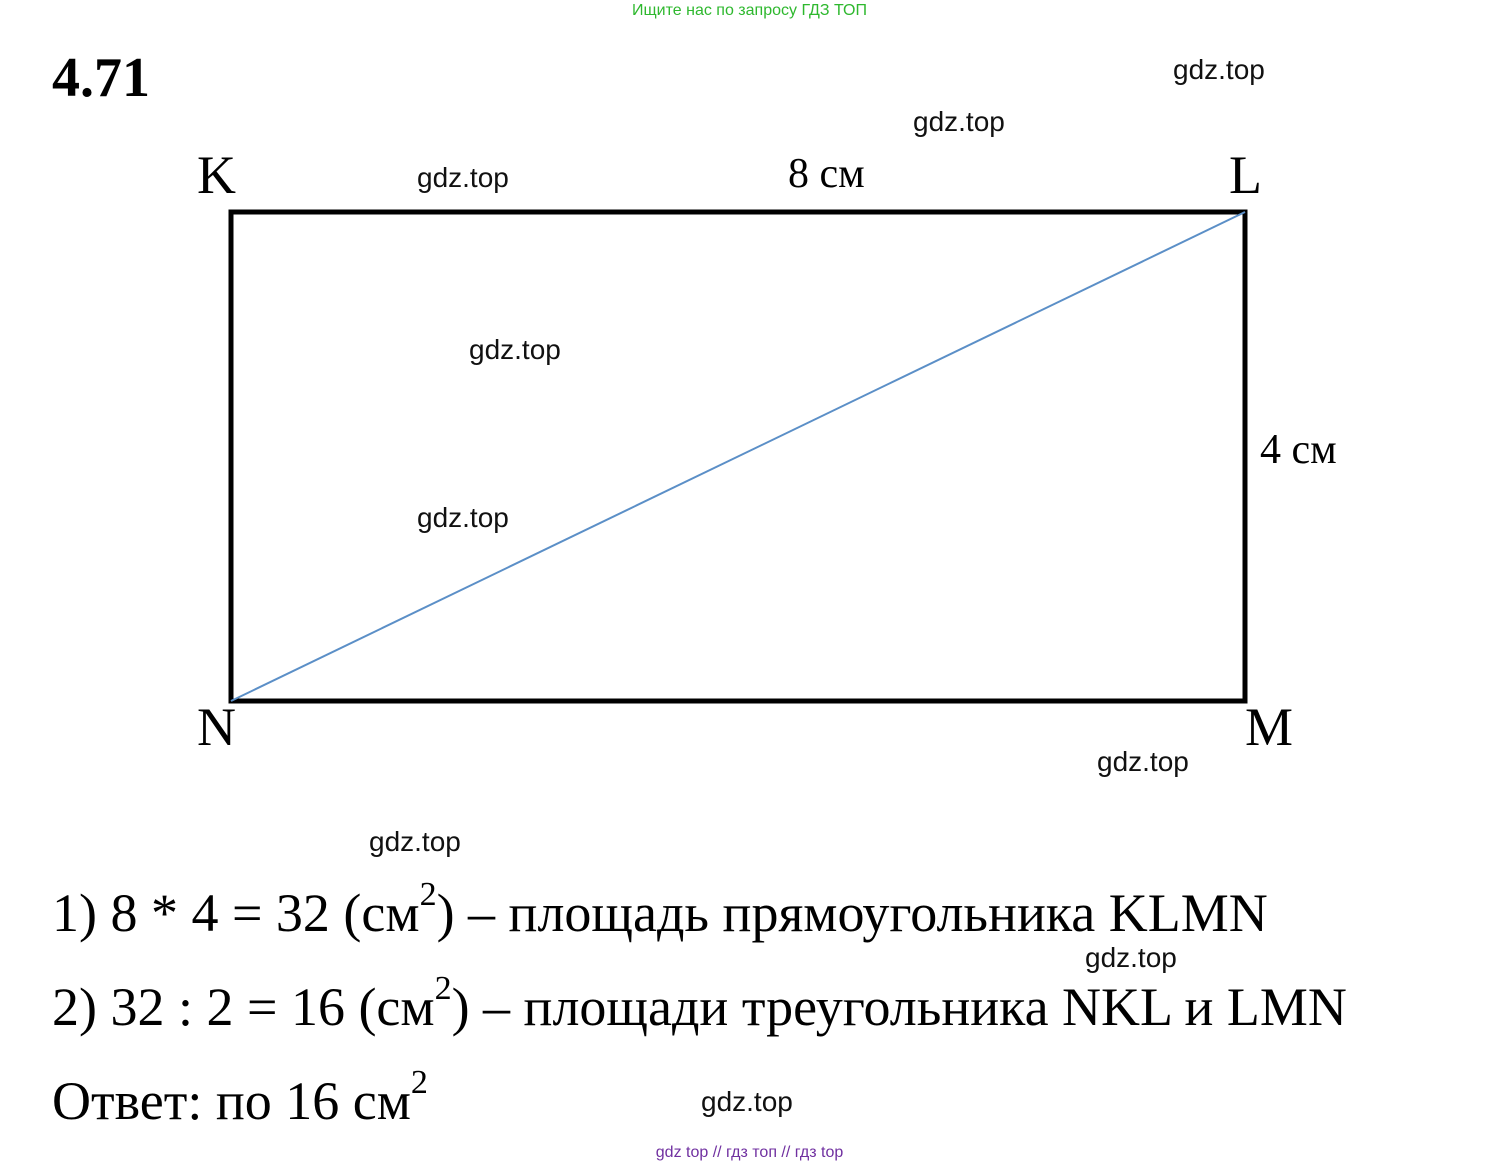  I want to click on side-lm-length: 4 см, so click(1298, 450).